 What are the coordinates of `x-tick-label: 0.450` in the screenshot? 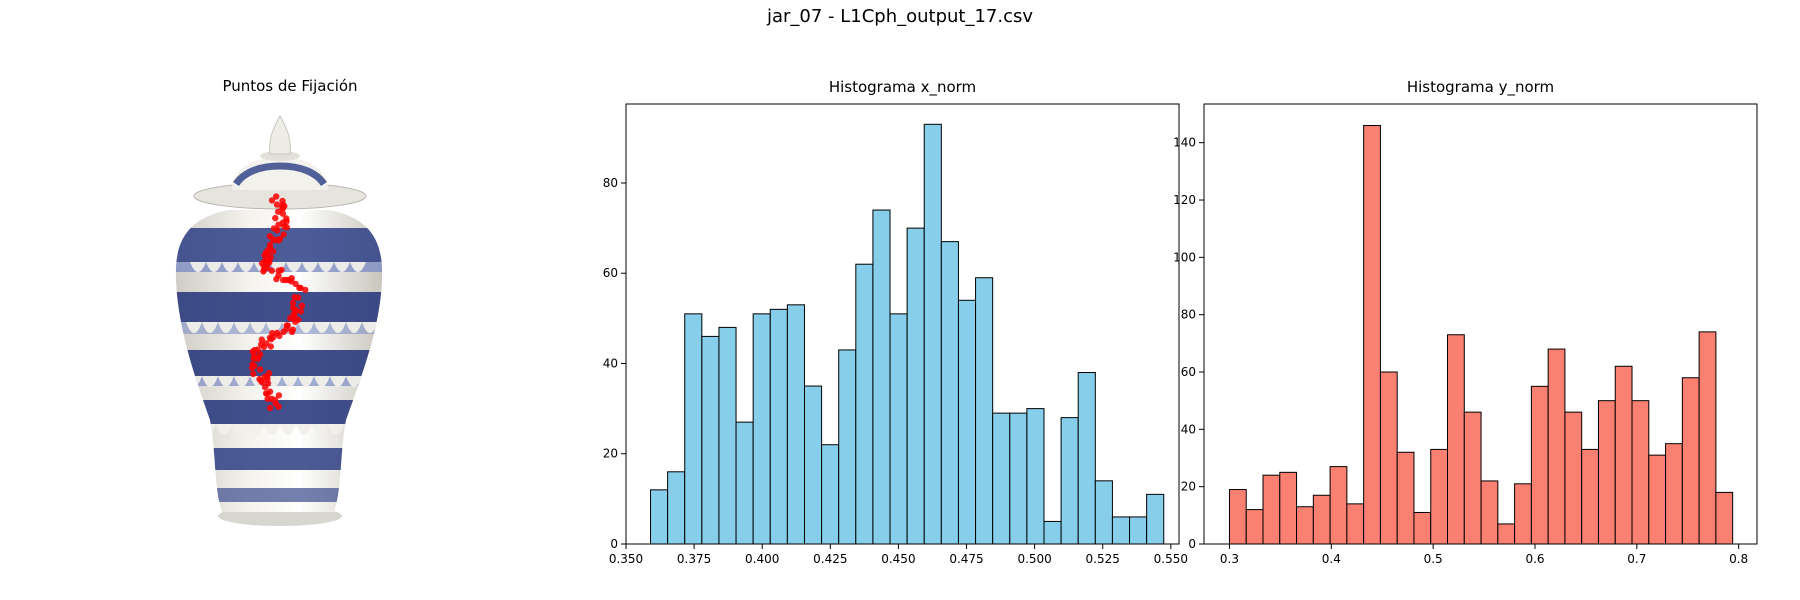 It's located at (898, 559).